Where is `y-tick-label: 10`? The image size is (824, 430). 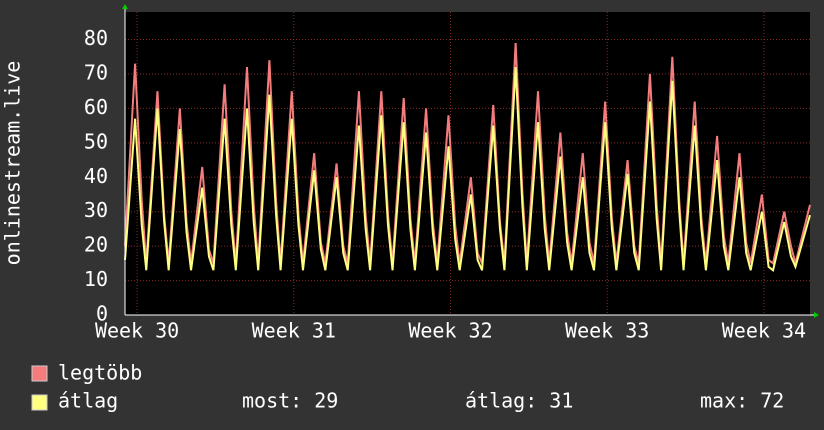
y-tick-label: 10 is located at coordinates (96, 279).